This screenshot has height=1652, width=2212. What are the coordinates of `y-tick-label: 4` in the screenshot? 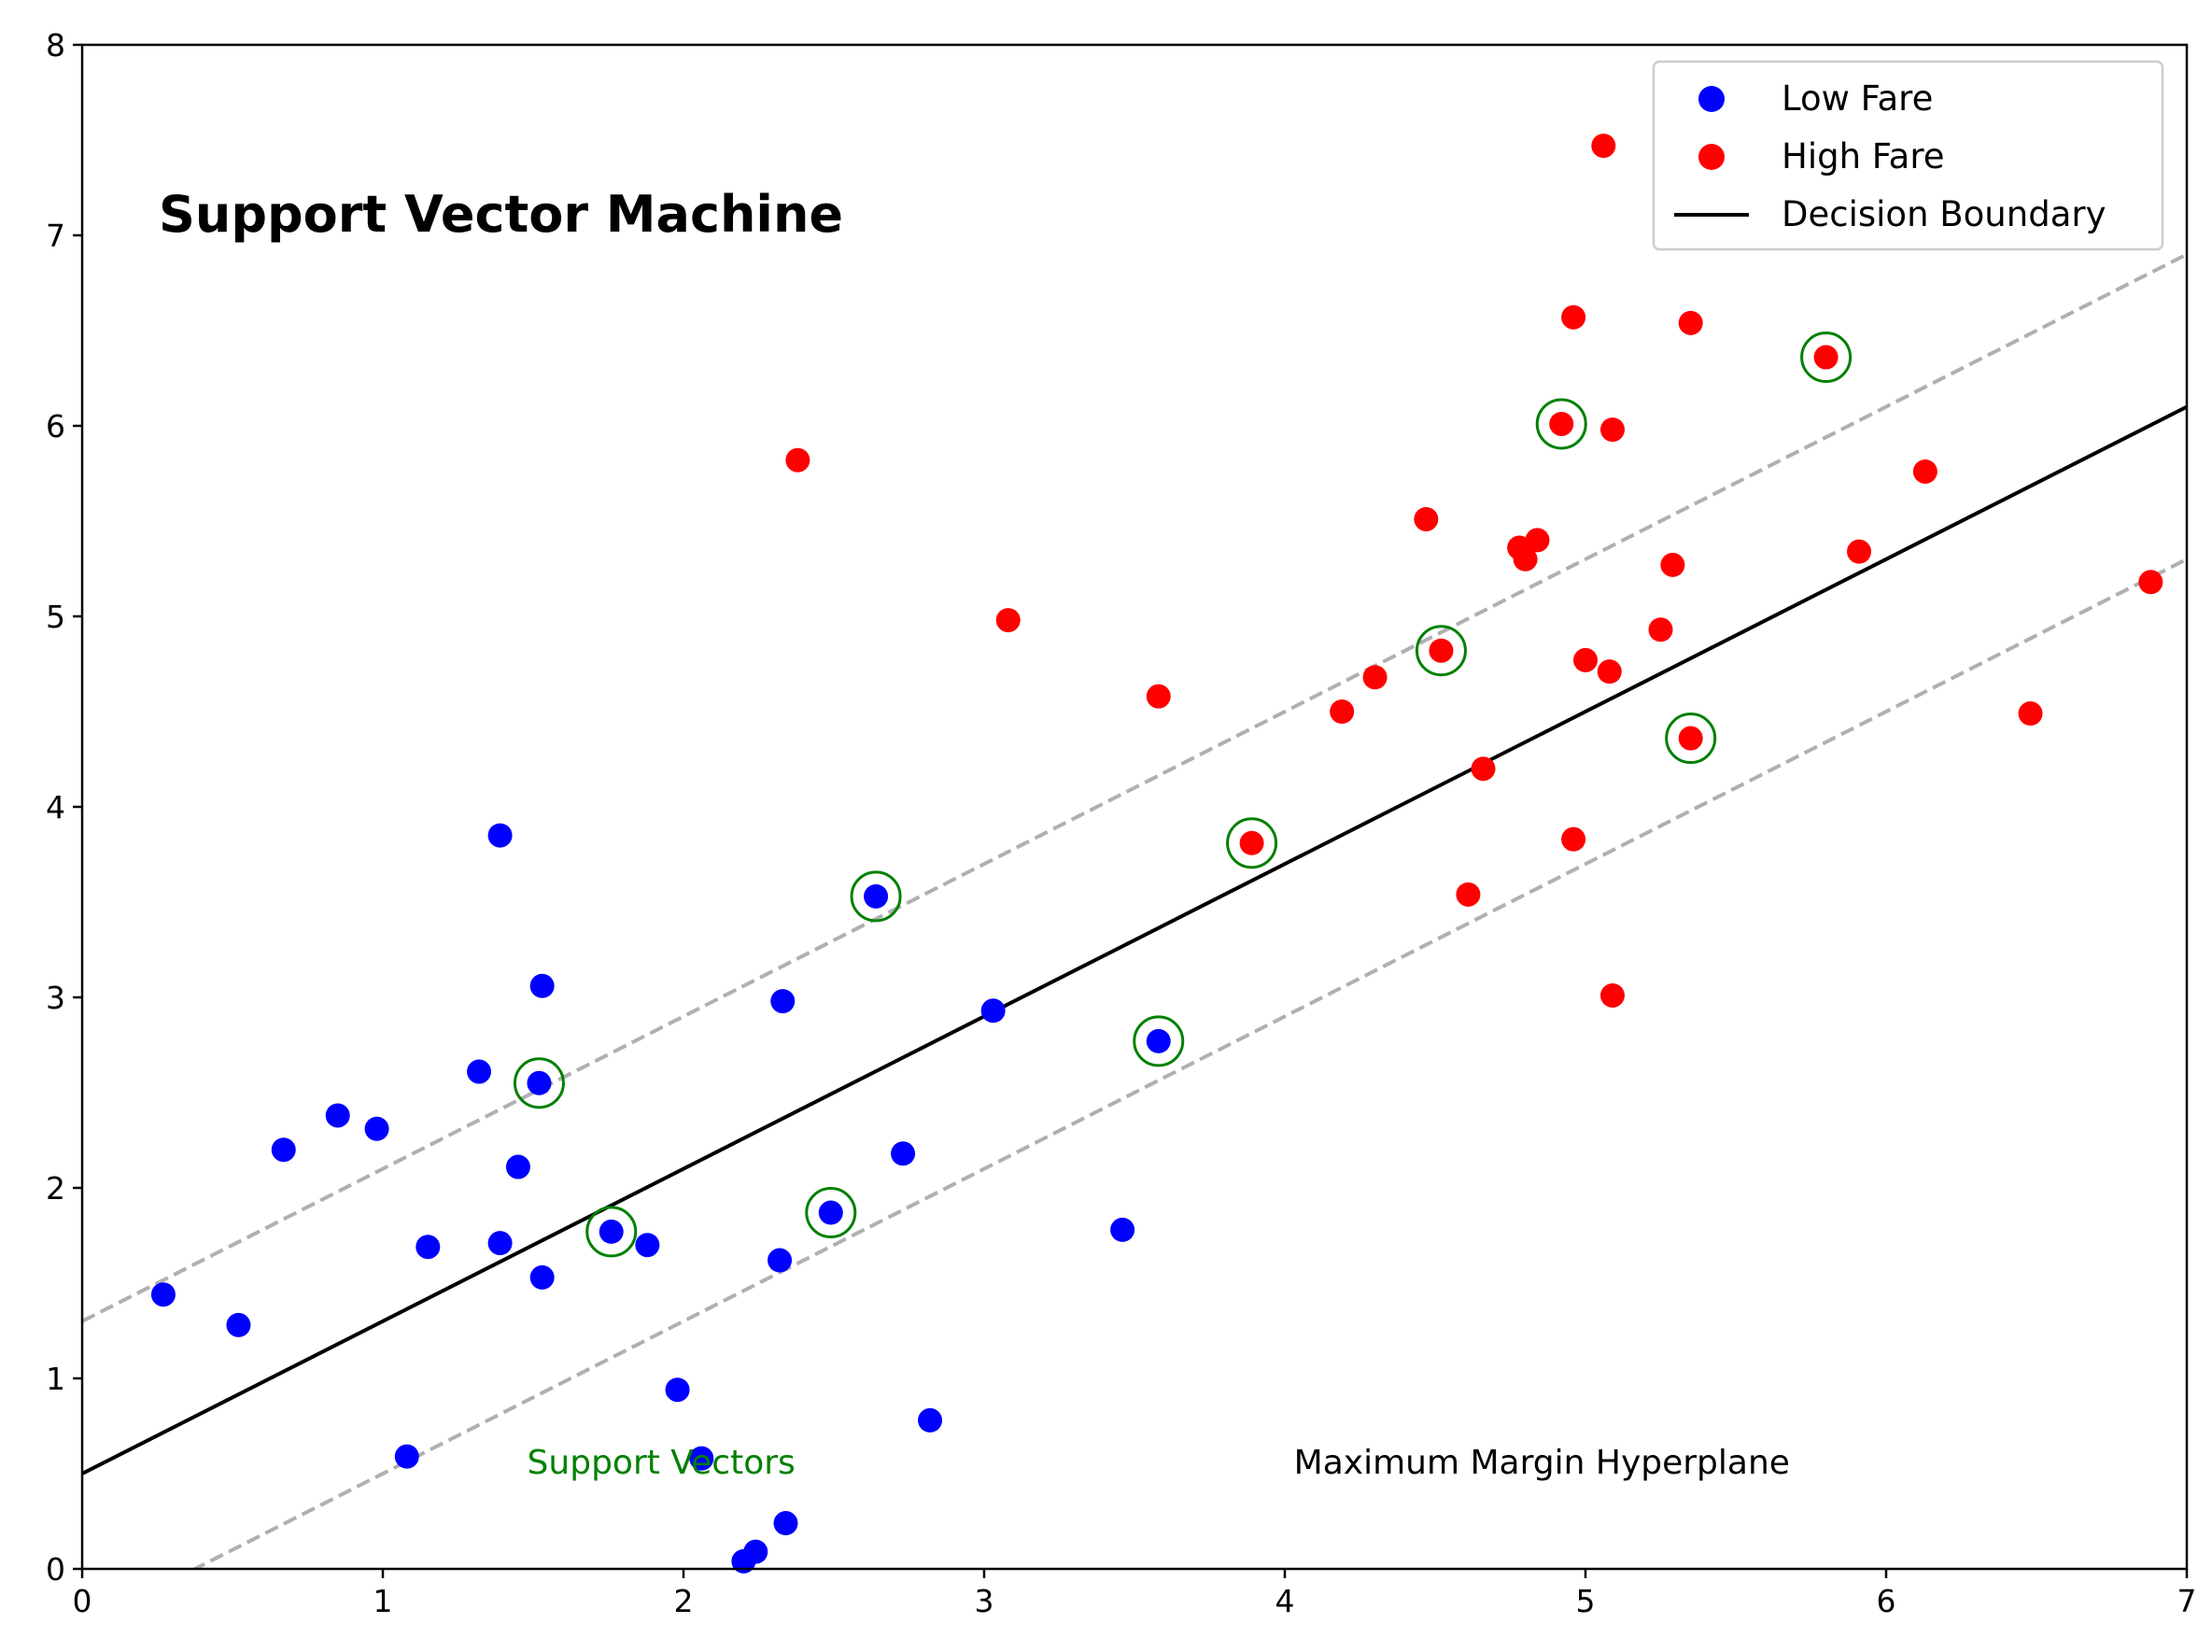 It's located at (55, 807).